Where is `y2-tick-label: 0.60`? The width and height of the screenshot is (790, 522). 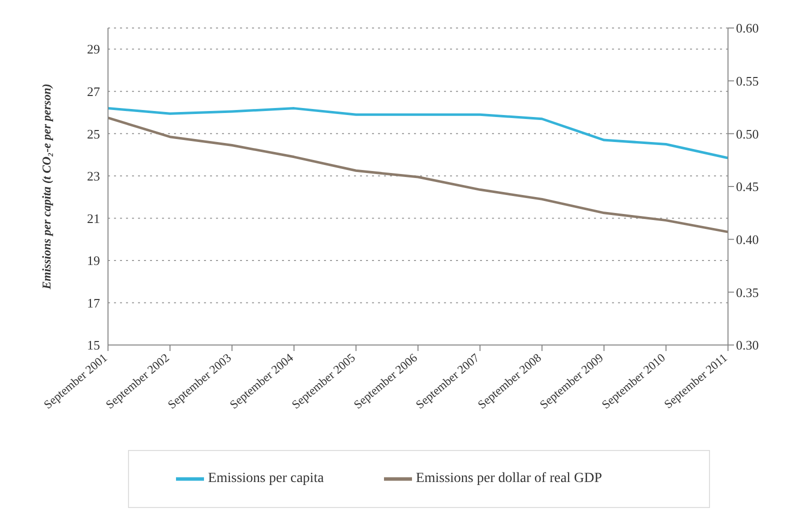 y2-tick-label: 0.60 is located at coordinates (747, 28).